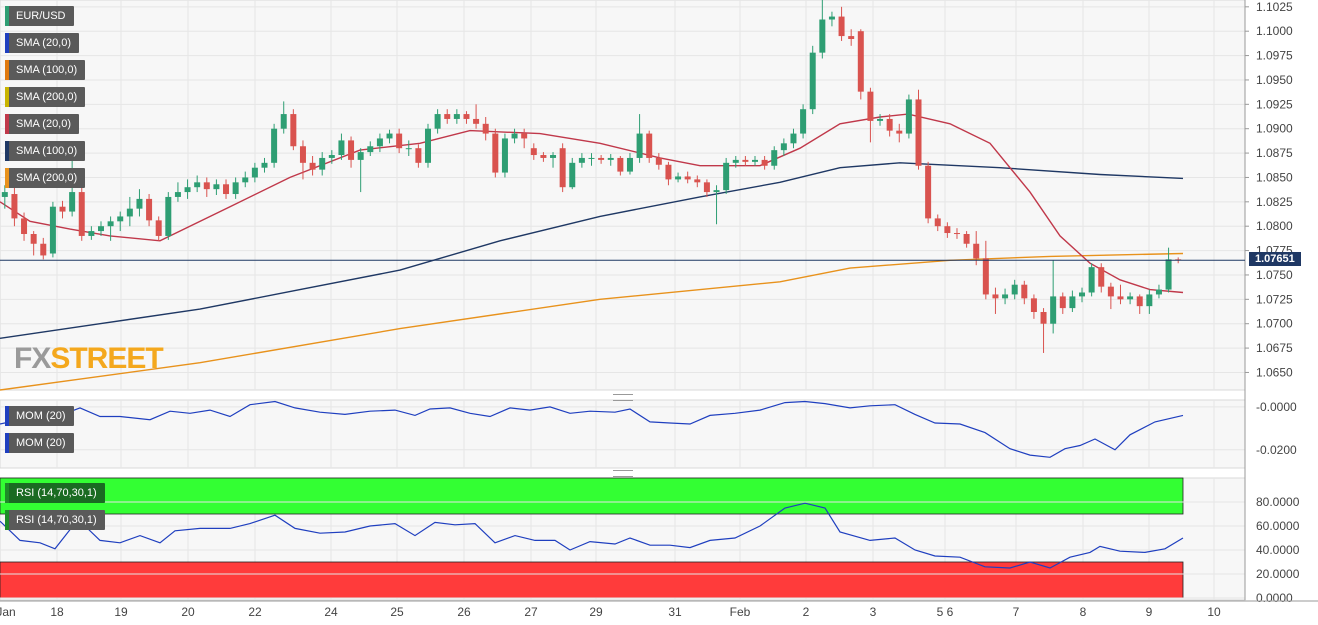 The height and width of the screenshot is (625, 1318). What do you see at coordinates (1274, 129) in the screenshot?
I see `price-tick-label: 1.0900` at bounding box center [1274, 129].